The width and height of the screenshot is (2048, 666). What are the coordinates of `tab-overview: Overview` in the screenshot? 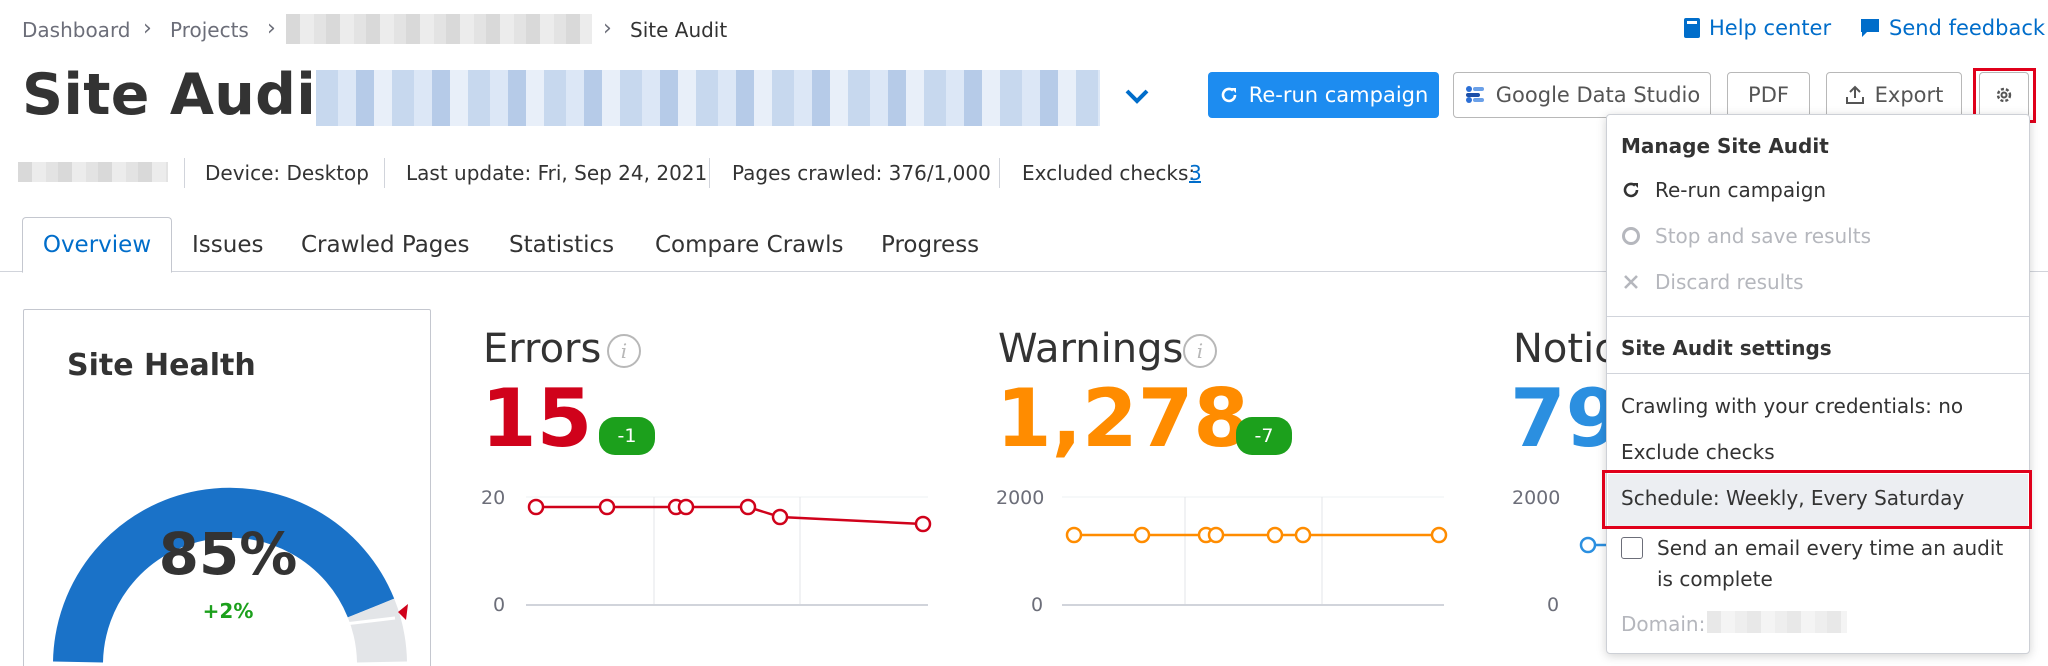 It's located at (97, 245).